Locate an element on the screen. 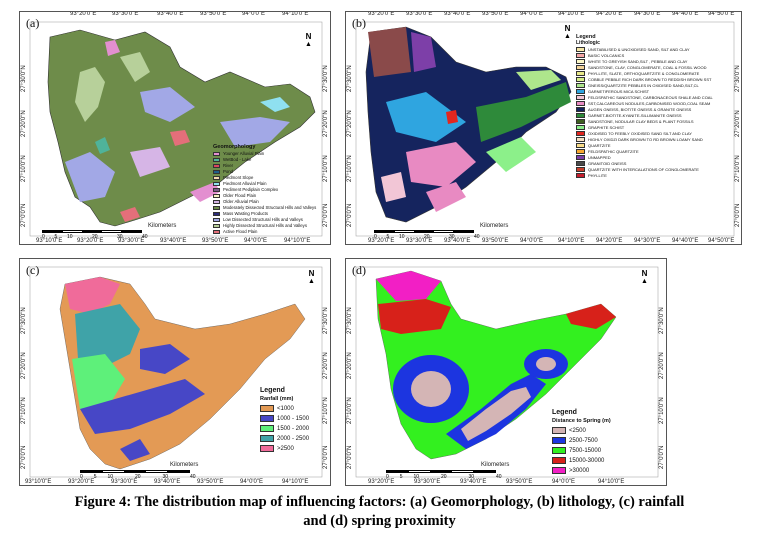 The height and width of the screenshot is (560, 759). left-tick-b-3: 27°0'0"N is located at coordinates (350, 215).